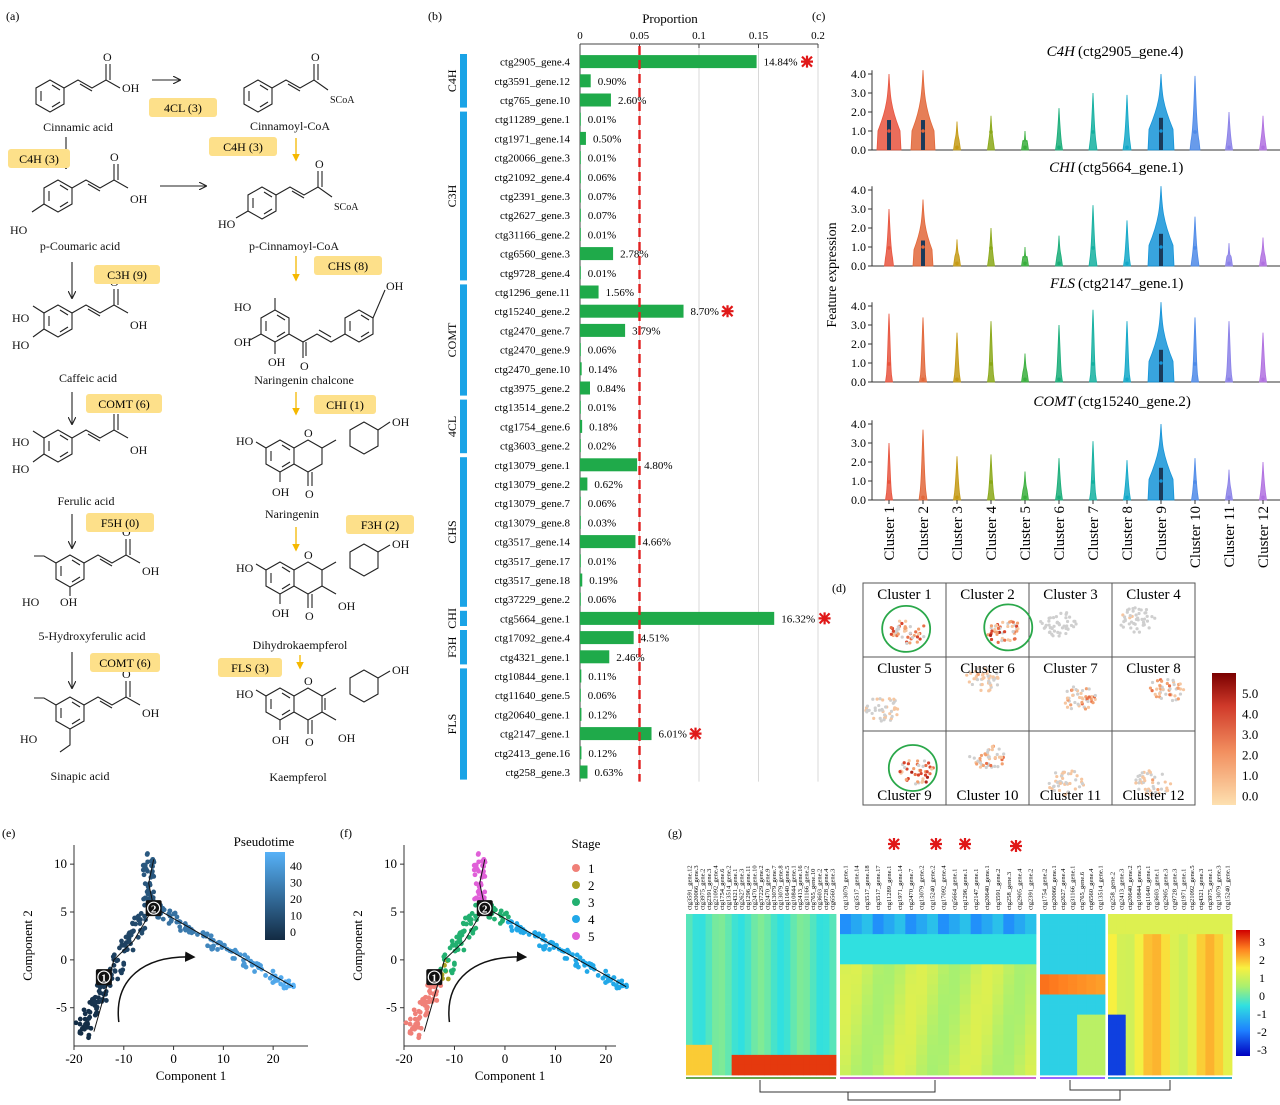 This screenshot has width=1280, height=1105. I want to click on gene-label: ctg2147_gene.1, so click(976, 889).